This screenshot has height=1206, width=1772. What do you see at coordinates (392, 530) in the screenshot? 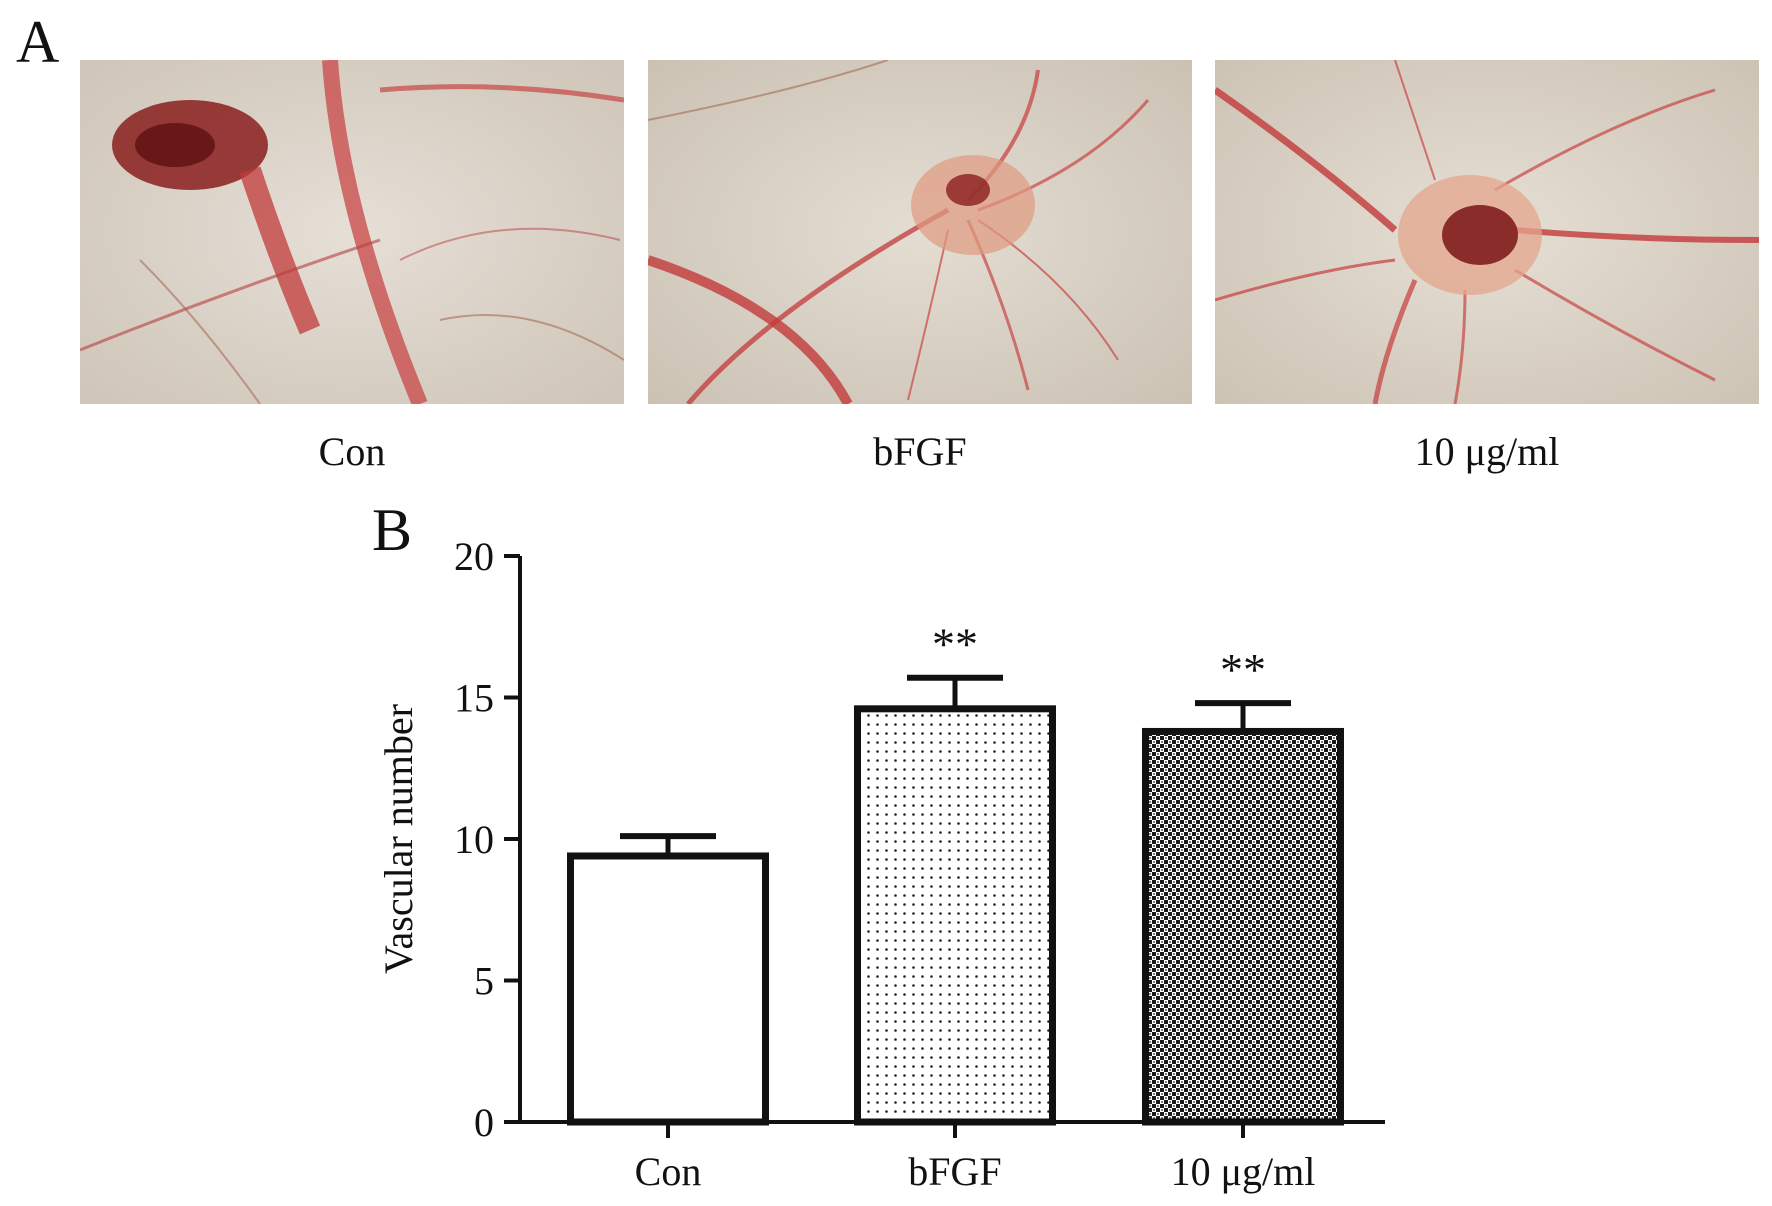
I see `panel-b-letter: B` at bounding box center [392, 530].